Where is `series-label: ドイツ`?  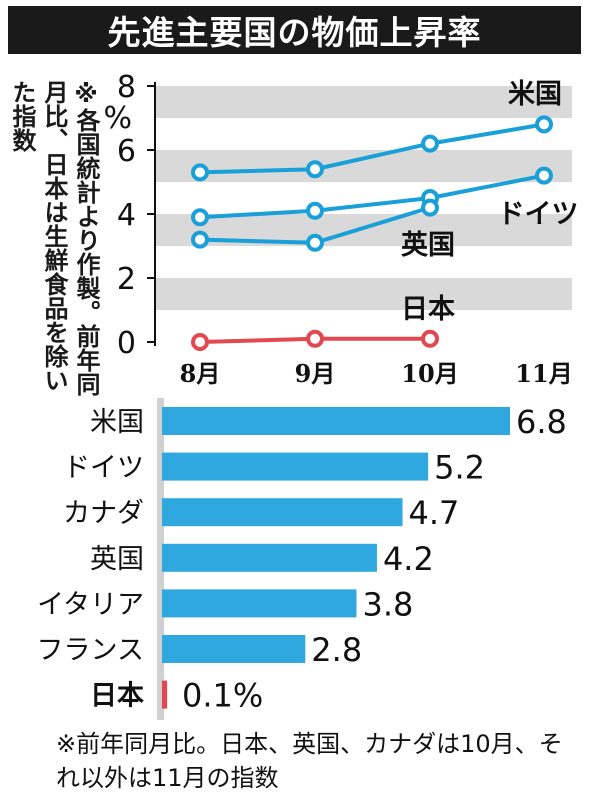 series-label: ドイツ is located at coordinates (538, 214).